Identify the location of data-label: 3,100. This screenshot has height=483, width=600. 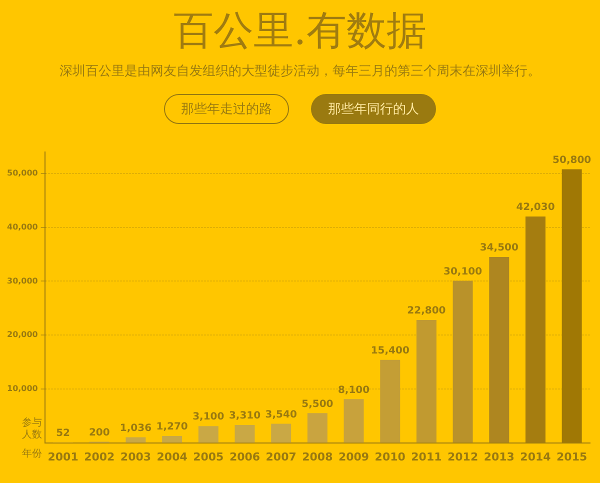
(208, 417).